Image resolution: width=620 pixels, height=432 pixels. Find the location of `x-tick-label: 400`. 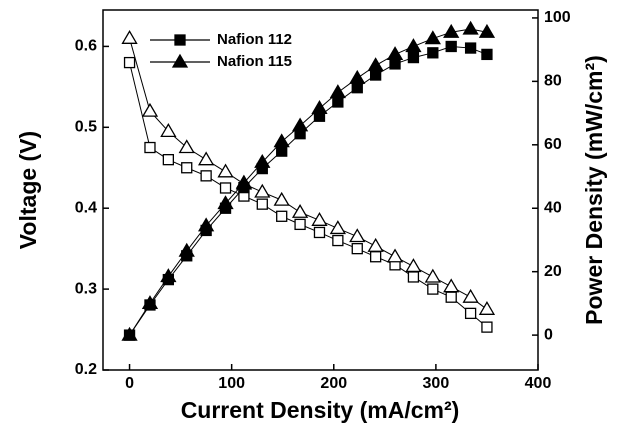

x-tick-label: 400 is located at coordinates (538, 383).